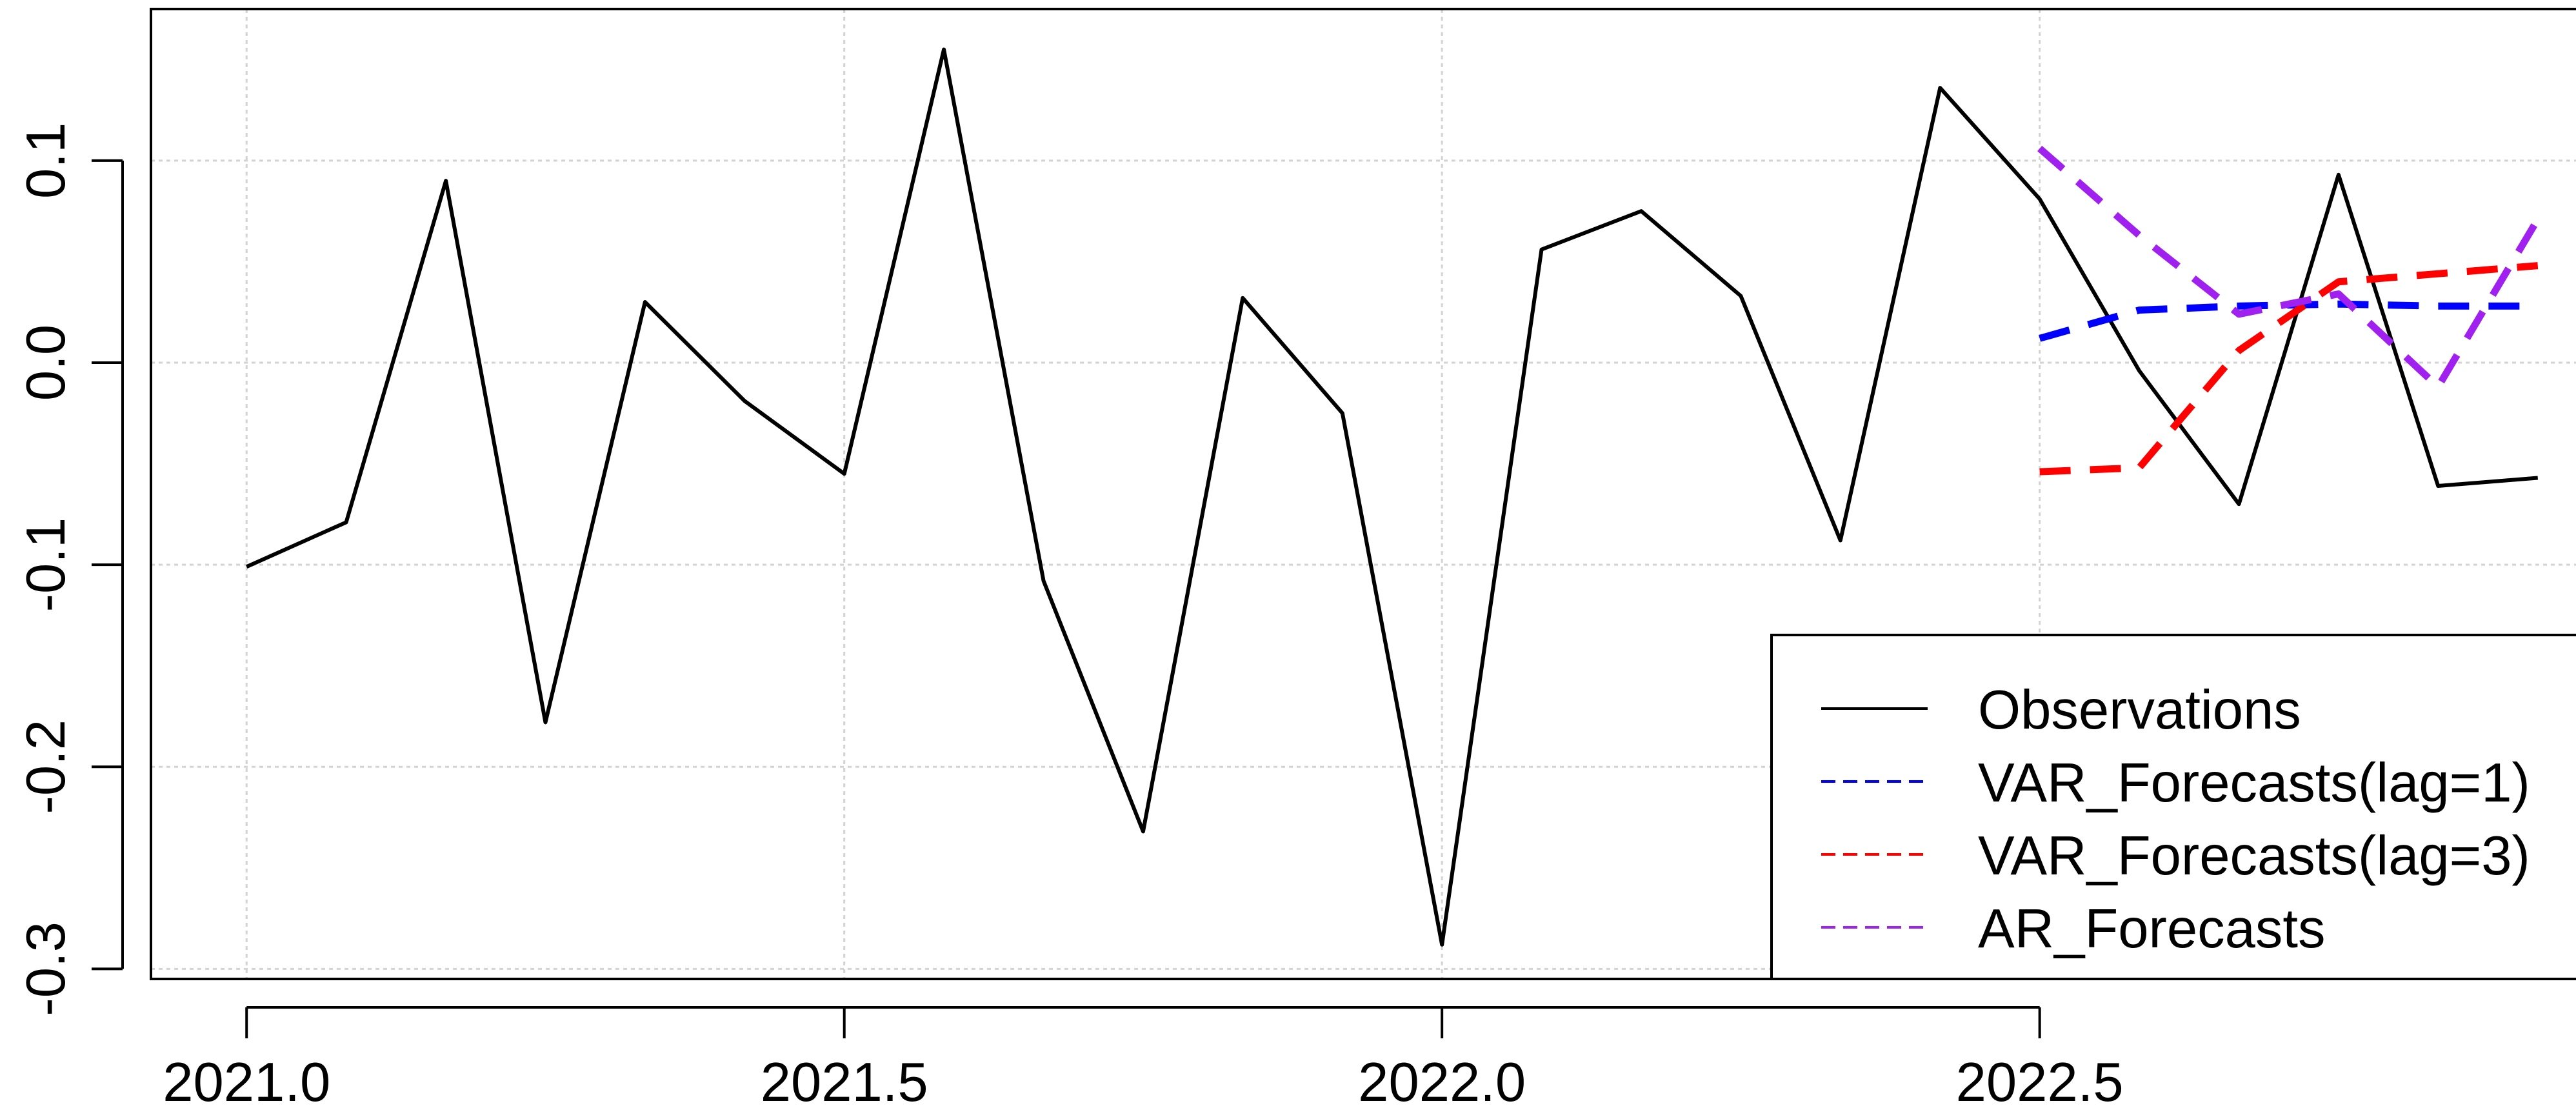 The image size is (2576, 1119). I want to click on legend-box, so click(2173, 807).